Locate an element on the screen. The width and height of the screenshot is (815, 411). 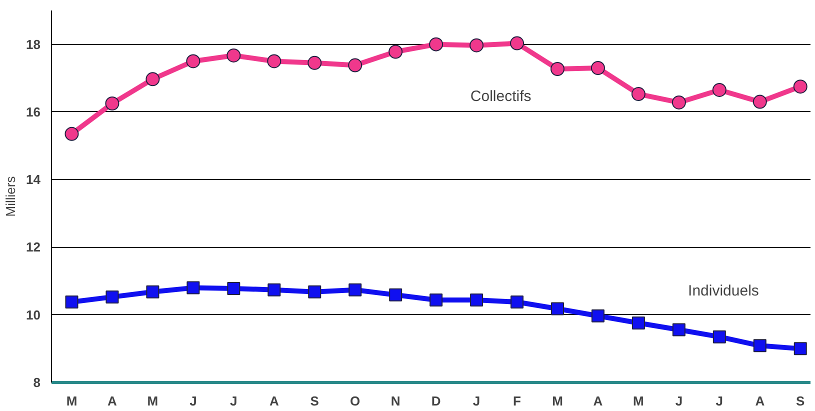
y-tick-label: 10 is located at coordinates (33, 314).